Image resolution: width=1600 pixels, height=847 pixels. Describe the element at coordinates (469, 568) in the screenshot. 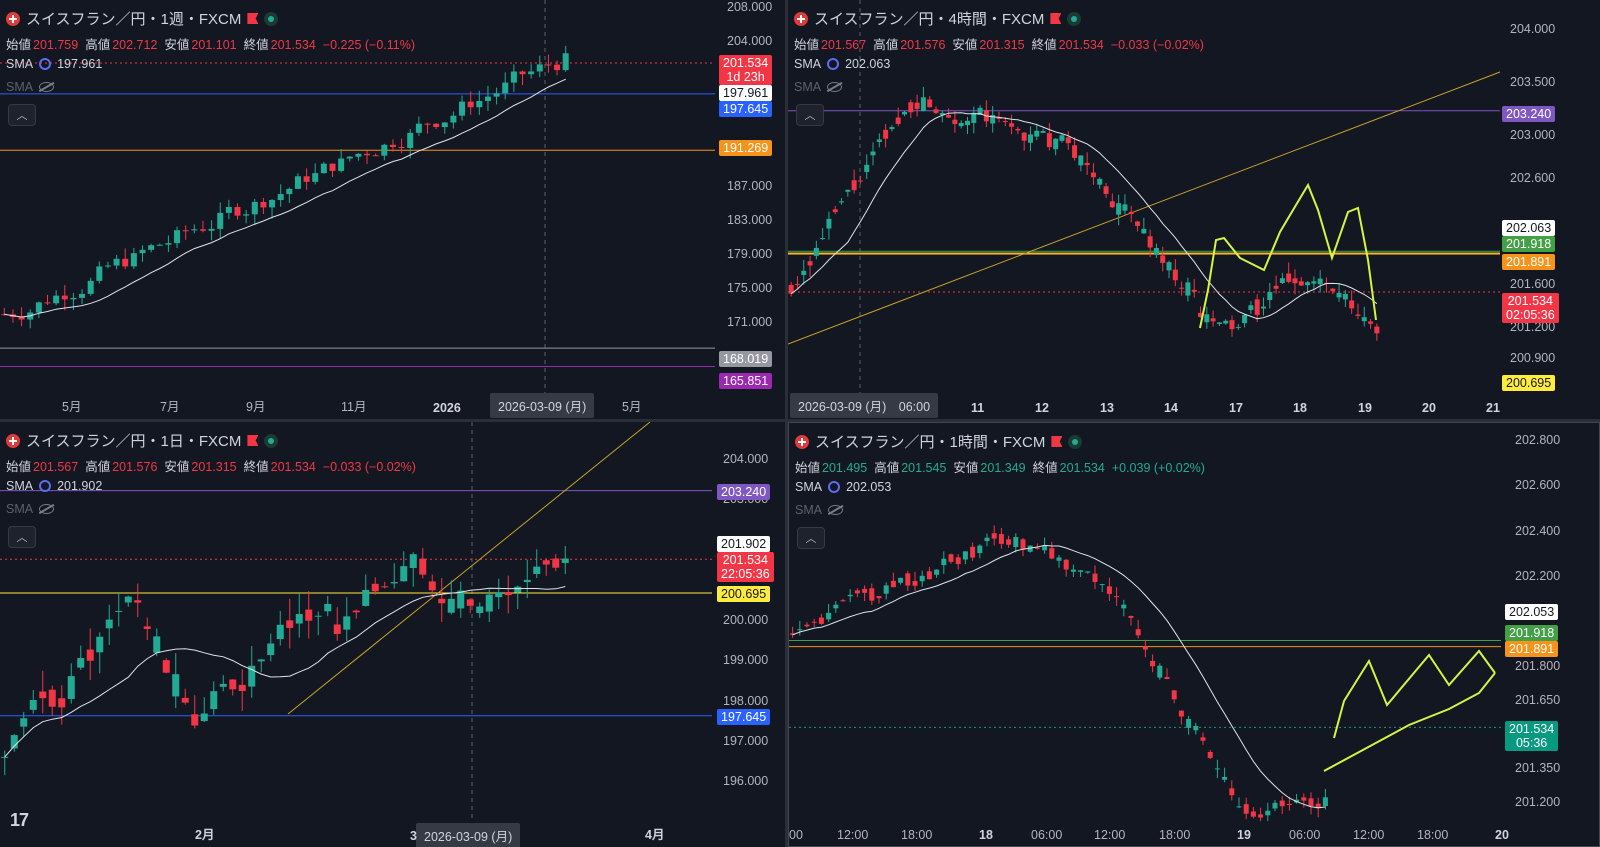

I see `trend-line` at that location.